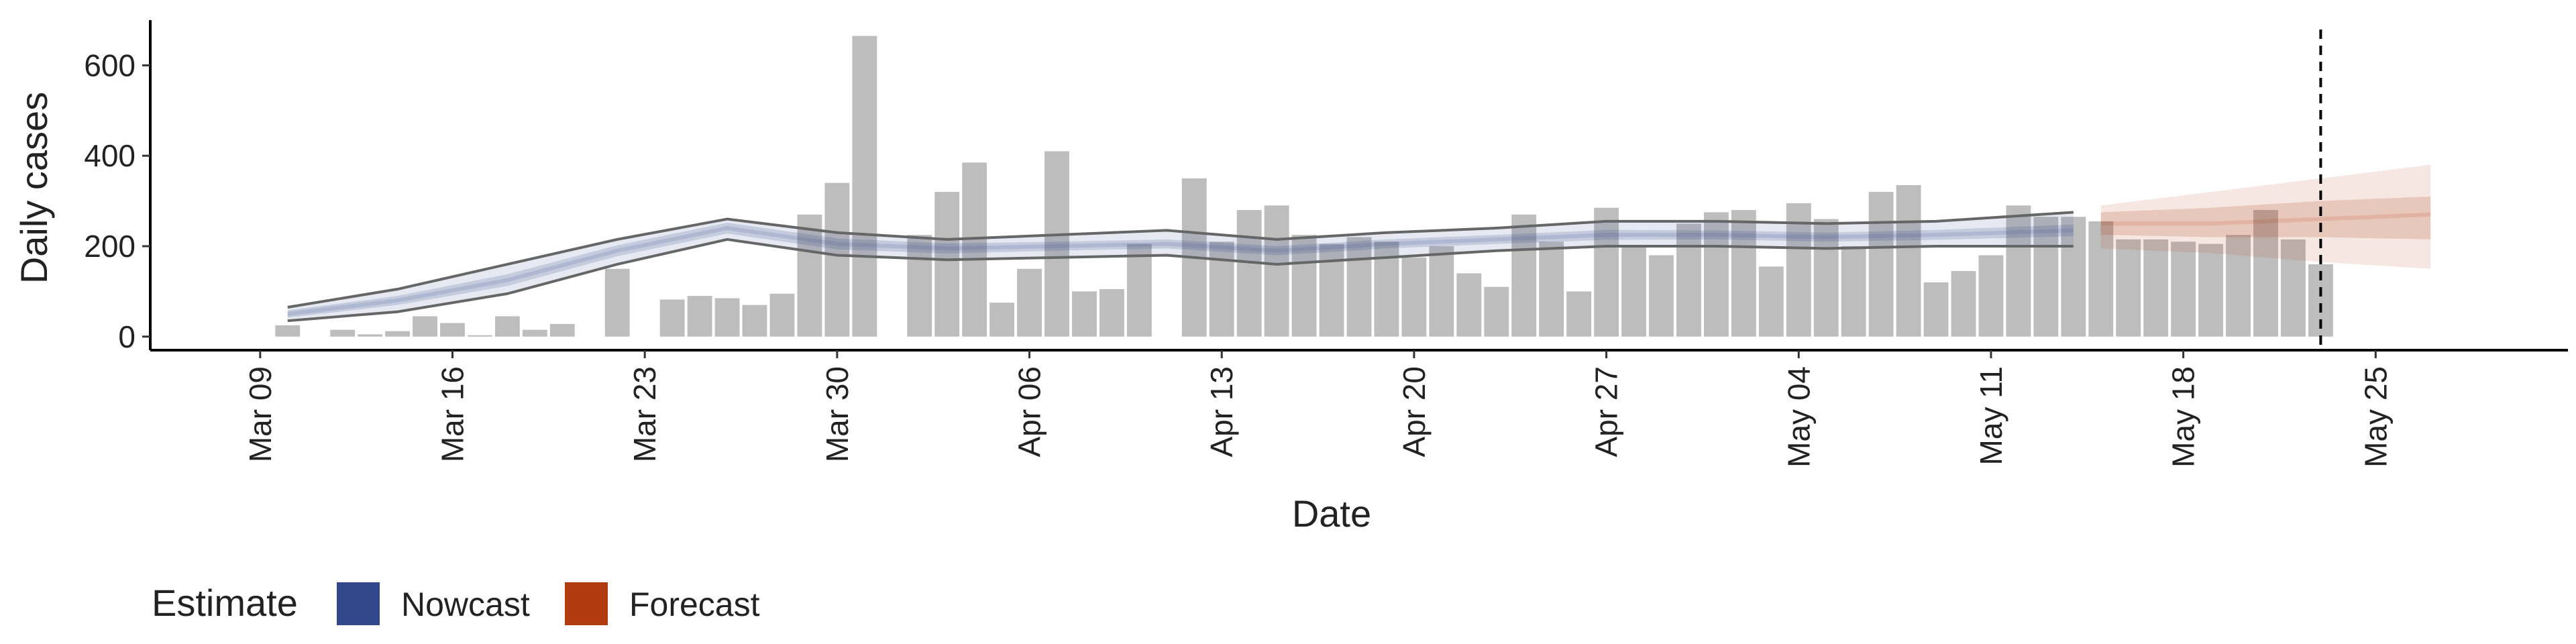 This screenshot has height=644, width=2576. I want to click on x-tick-label: May 25, so click(2375, 417).